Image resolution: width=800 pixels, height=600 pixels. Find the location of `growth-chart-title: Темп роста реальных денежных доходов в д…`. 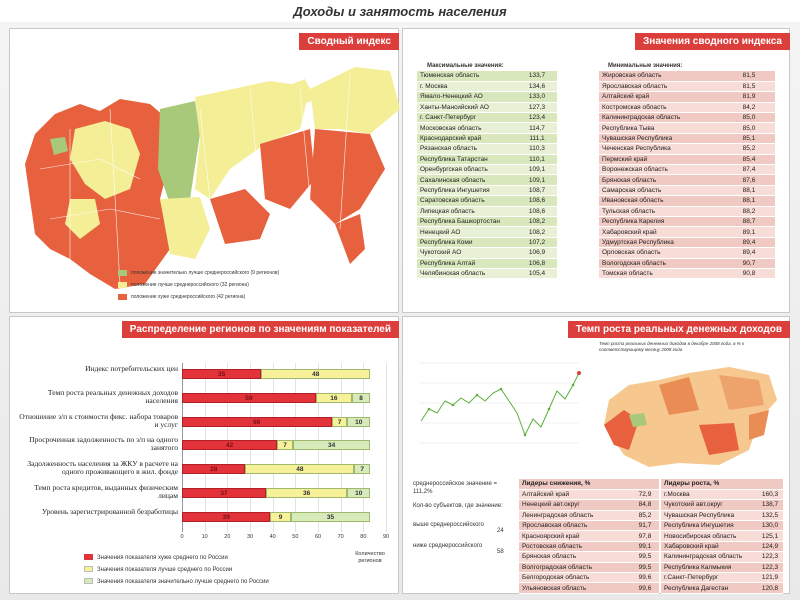

growth-chart-title: Темп роста реальных денежных доходов в д… is located at coordinates (672, 346).